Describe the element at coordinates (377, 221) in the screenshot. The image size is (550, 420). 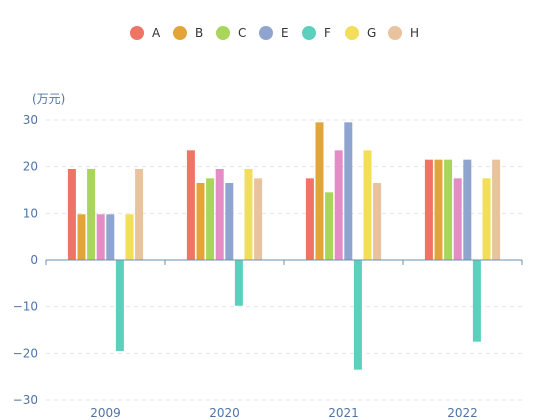
I see `bar-h-2021` at that location.